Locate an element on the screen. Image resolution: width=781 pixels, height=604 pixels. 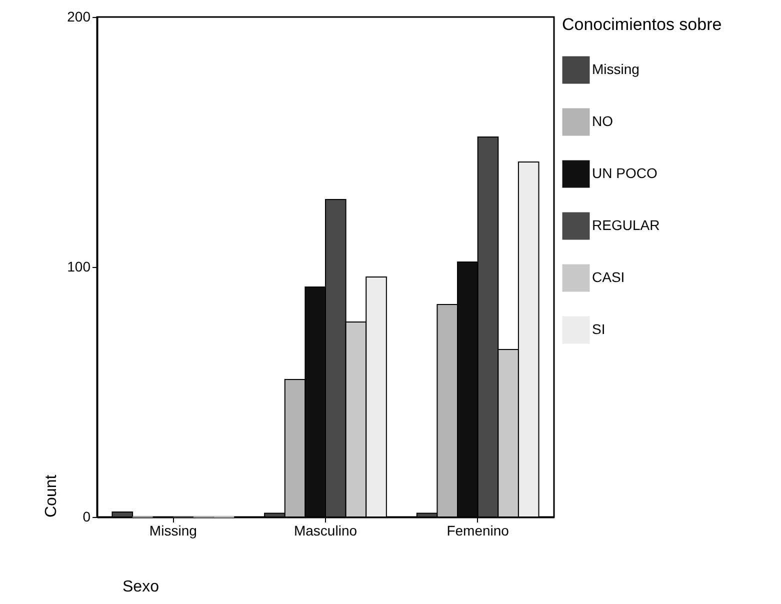
y-tick-label: 200 is located at coordinates (79, 16).